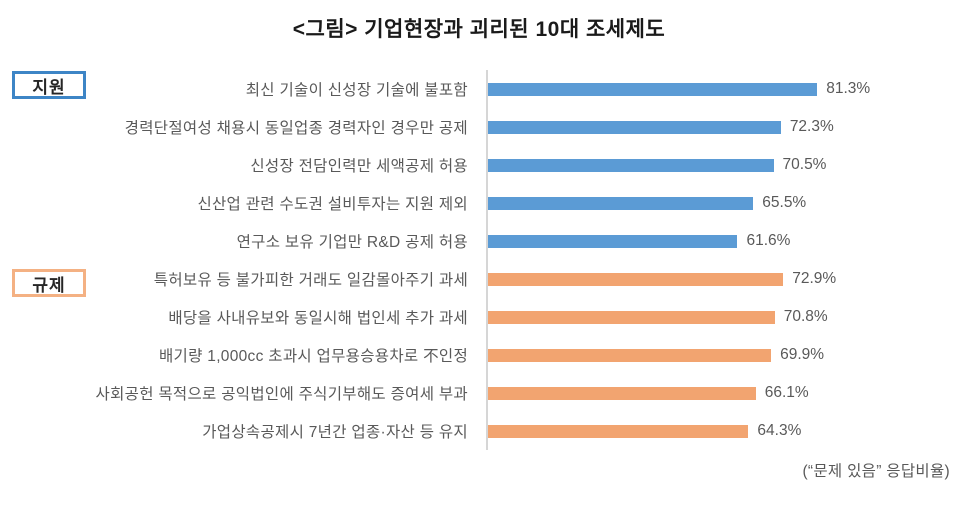  Describe the element at coordinates (479, 393) in the screenshot. I see `chart-row: 사회공헌 목적으로 공익법인에 주식기부해도 증여세 부과 66.1%` at that location.